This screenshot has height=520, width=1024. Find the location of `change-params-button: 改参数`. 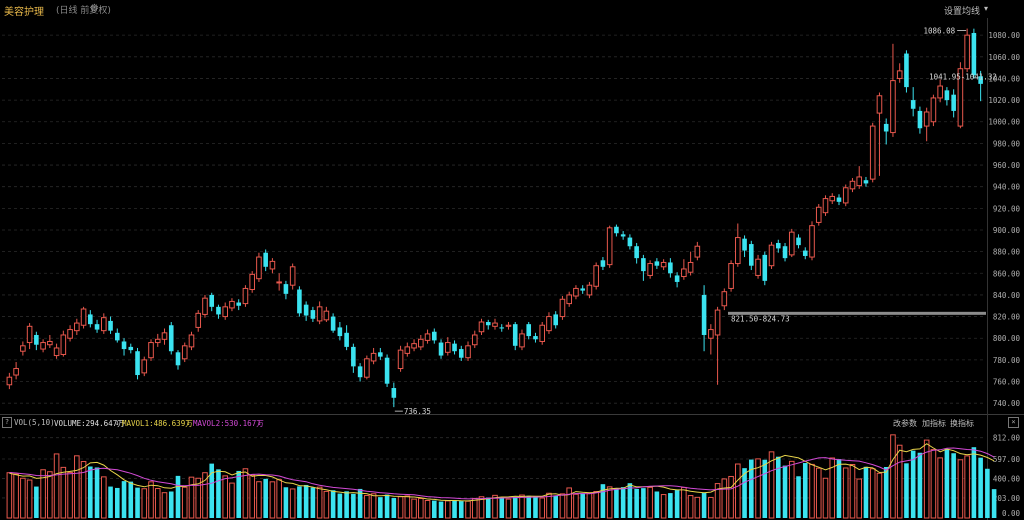

change-params-button: 改参数 is located at coordinates (905, 423).